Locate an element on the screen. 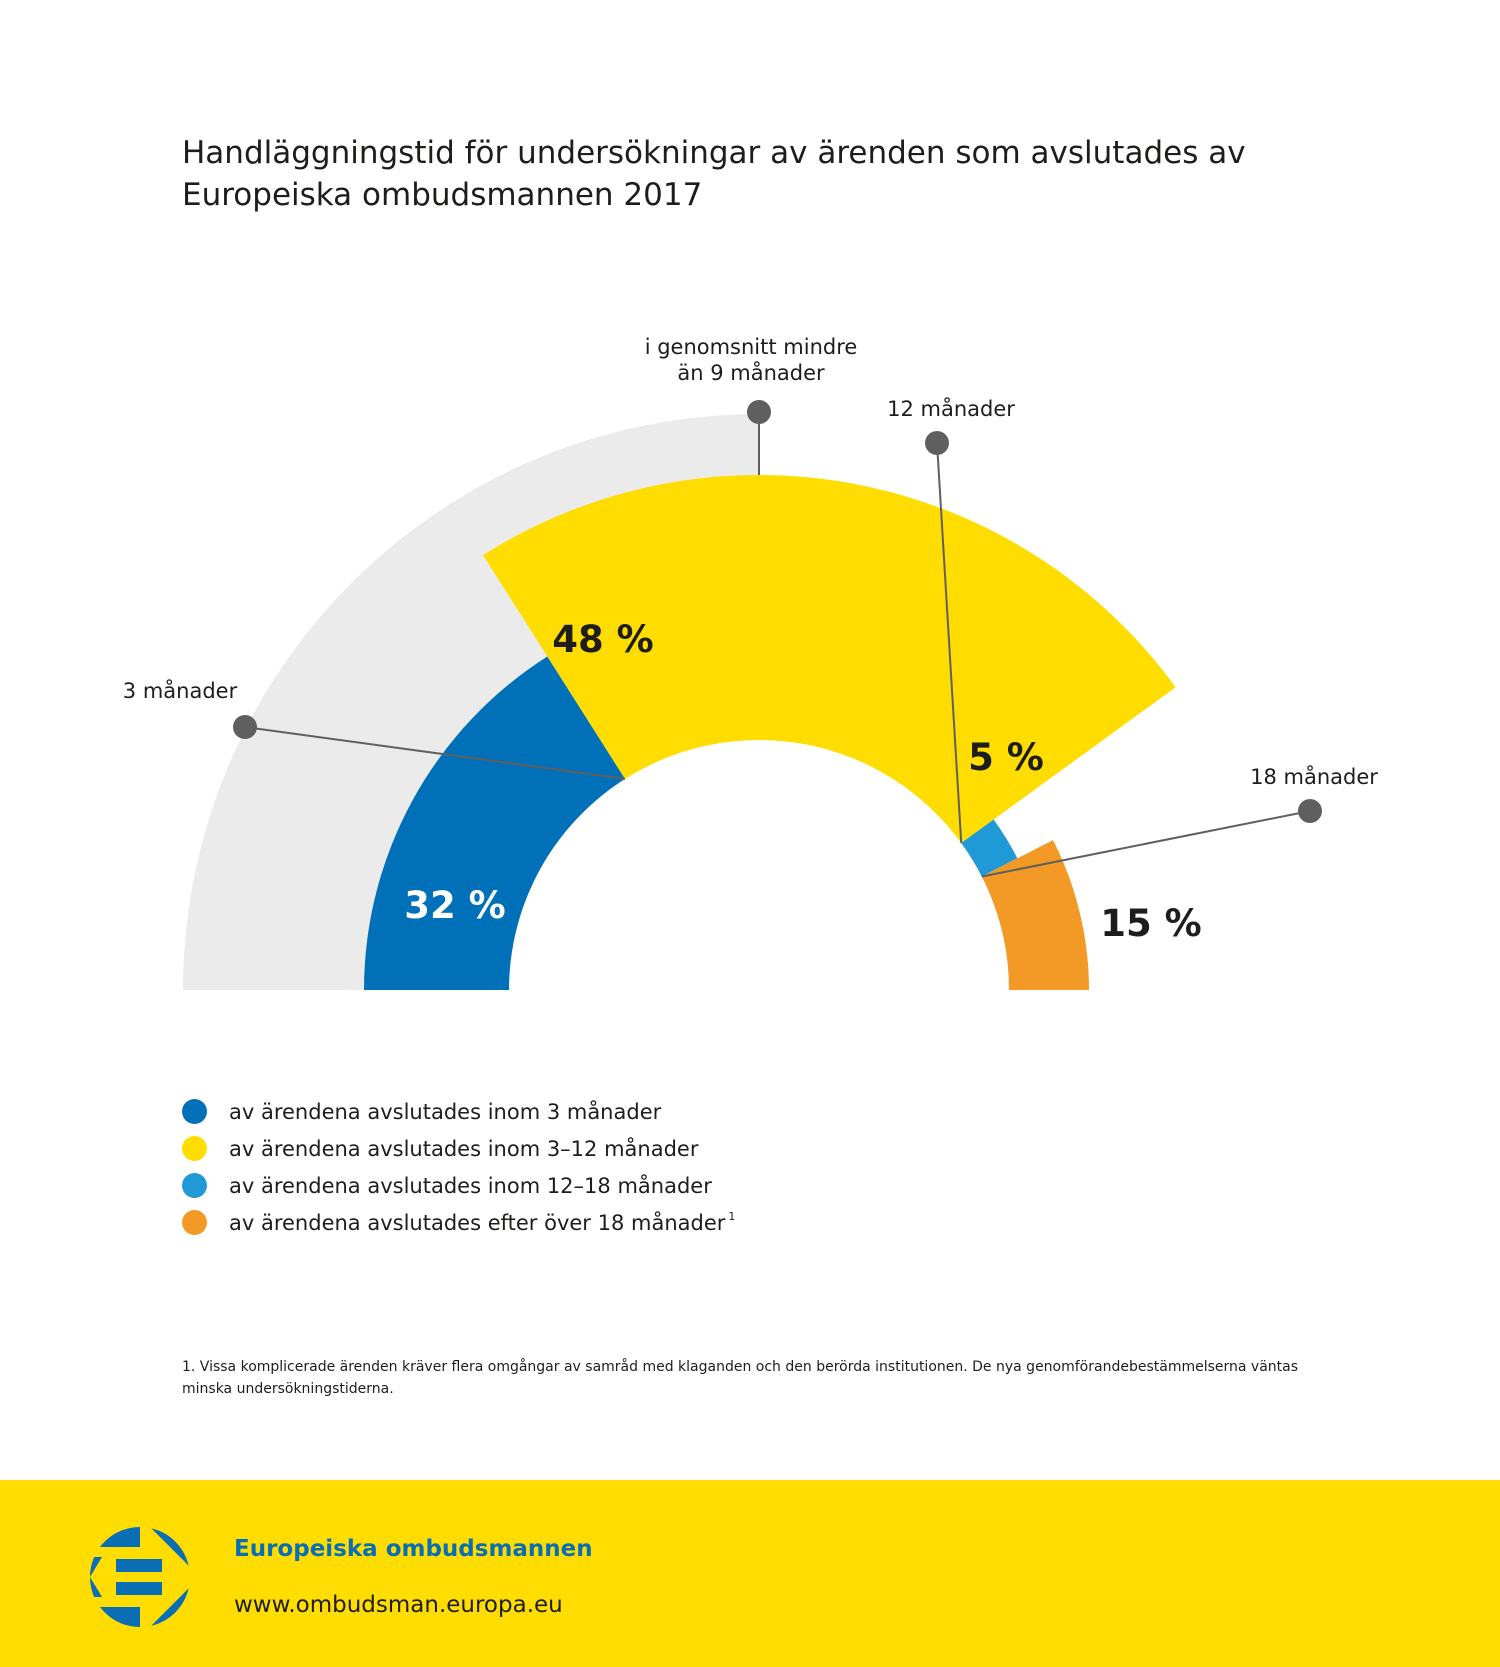 The width and height of the screenshot is (1500, 1667). annotation-label: 3 månader is located at coordinates (180, 690).